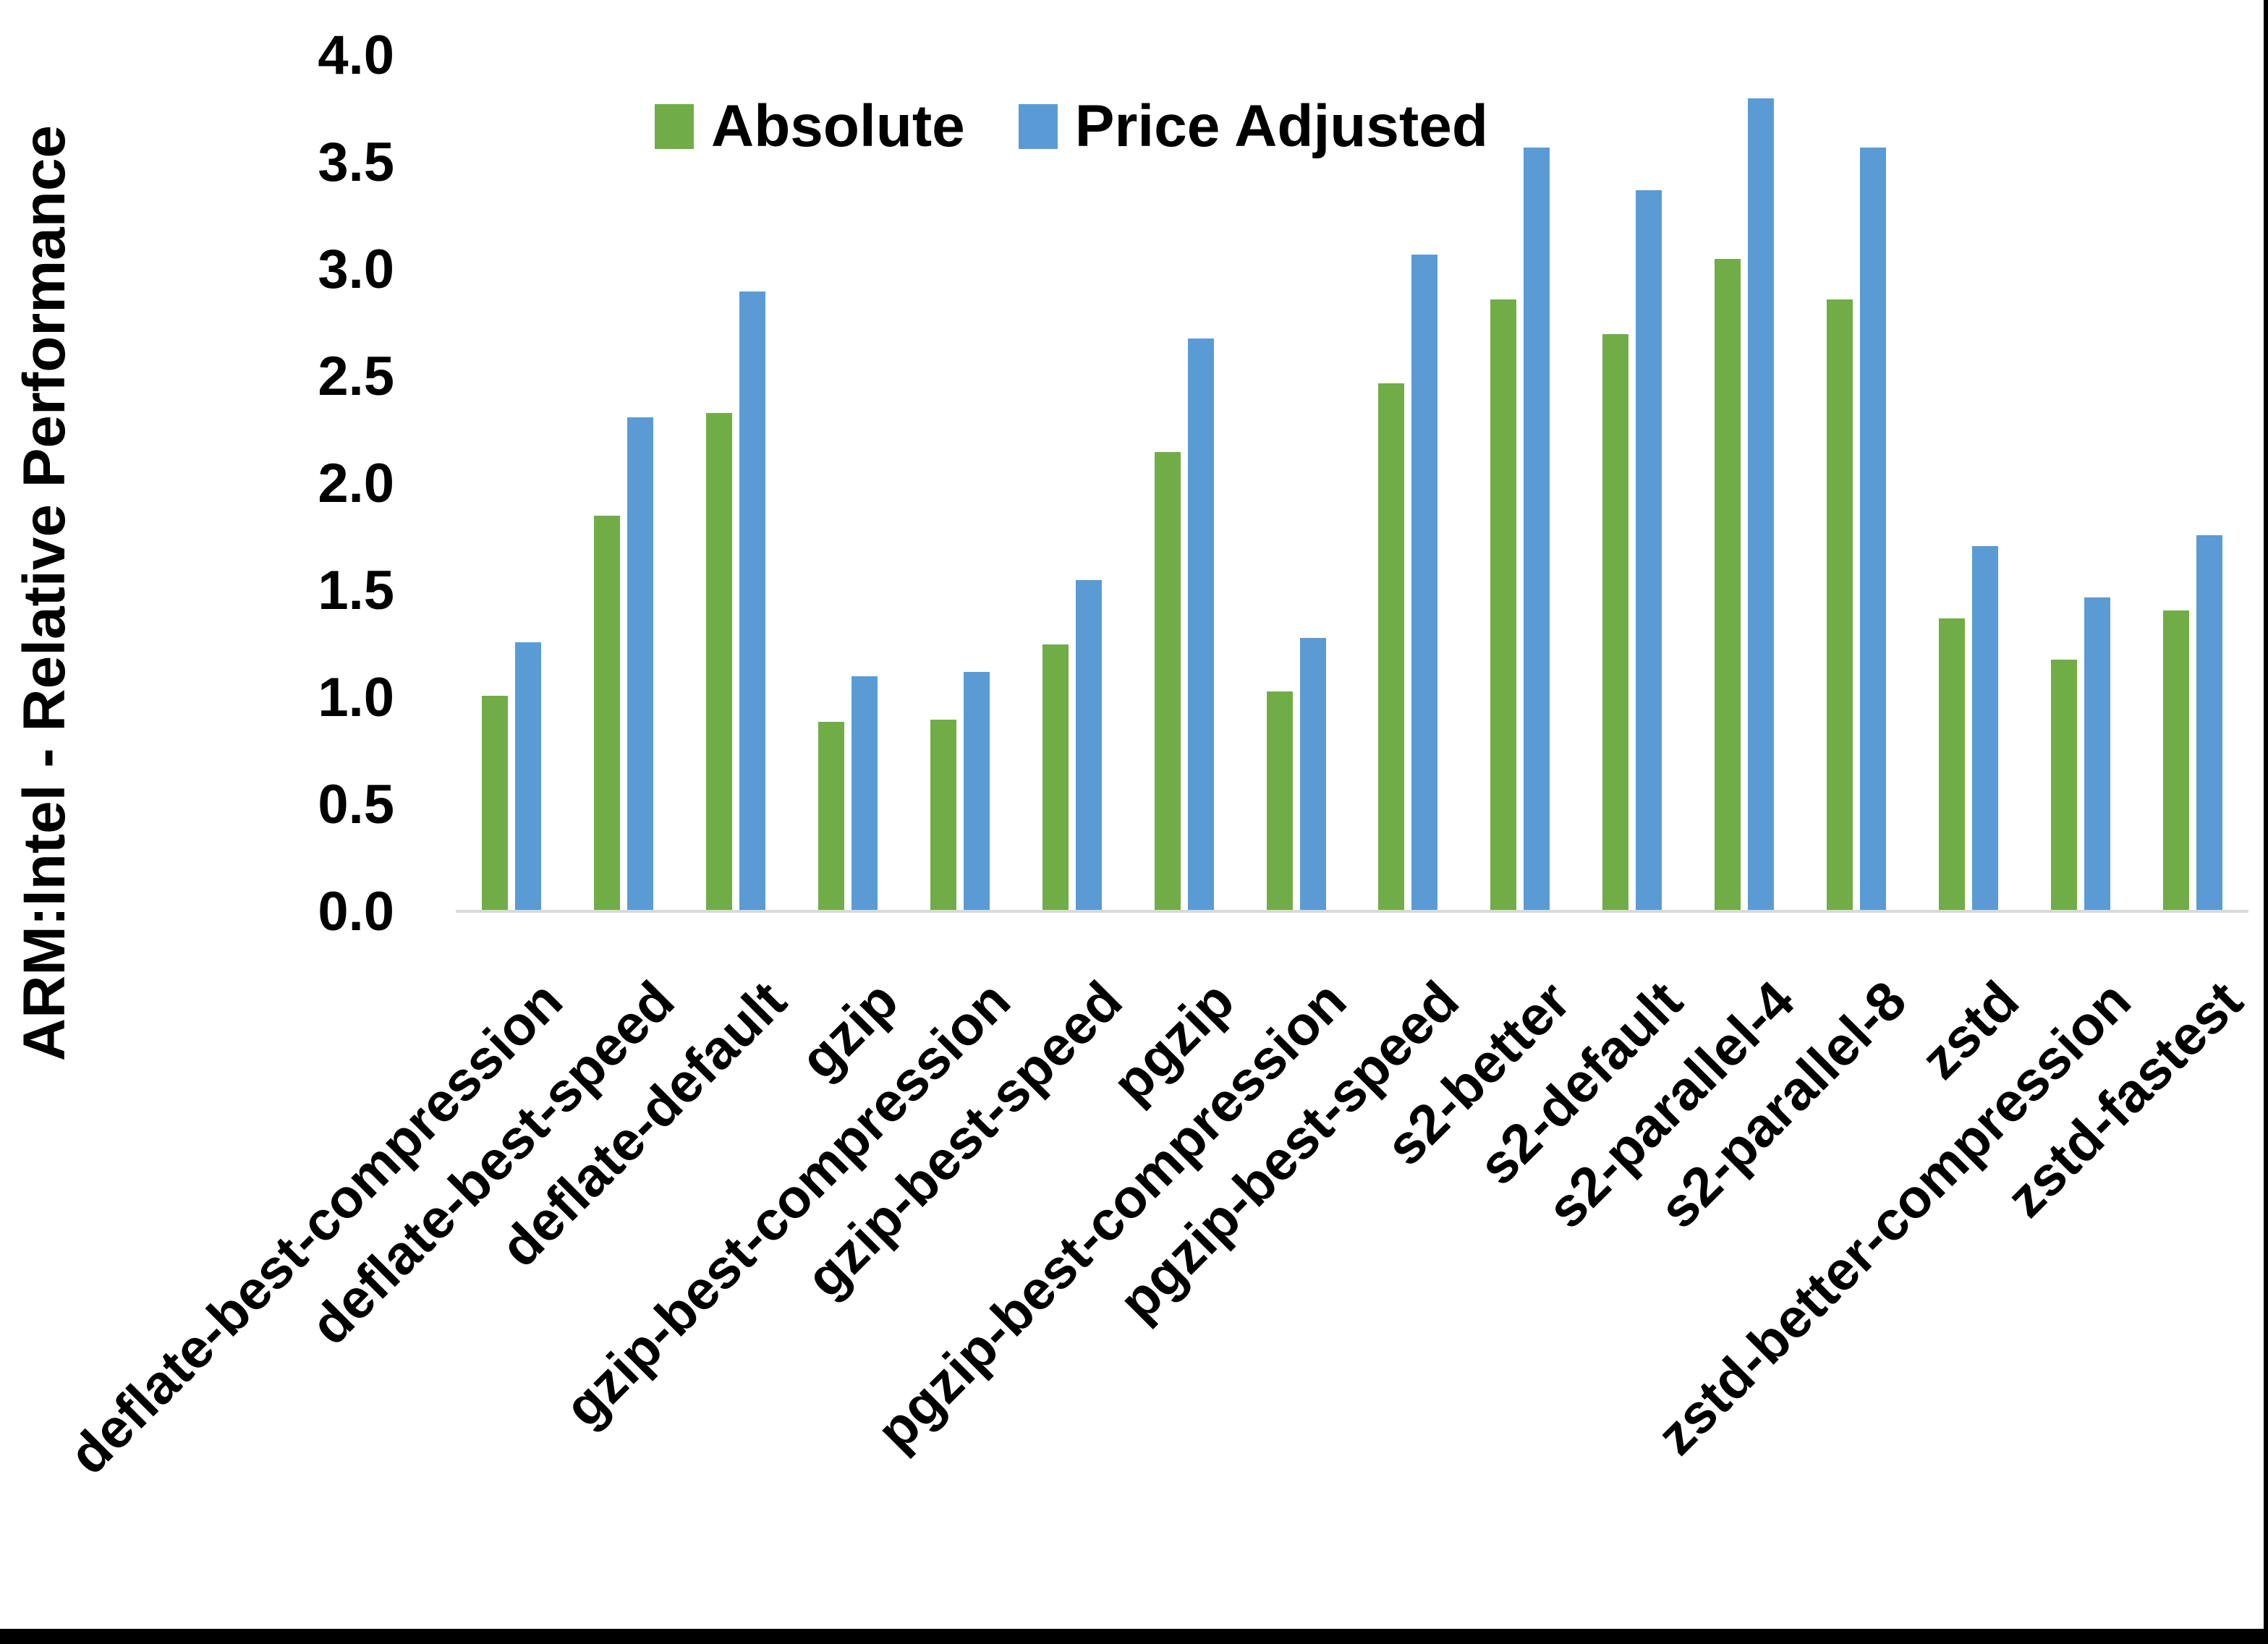 Image resolution: width=2268 pixels, height=1644 pixels. Describe the element at coordinates (44, 593) in the screenshot. I see `y-axis-title: ARM:Intel - Relative Performance` at that location.